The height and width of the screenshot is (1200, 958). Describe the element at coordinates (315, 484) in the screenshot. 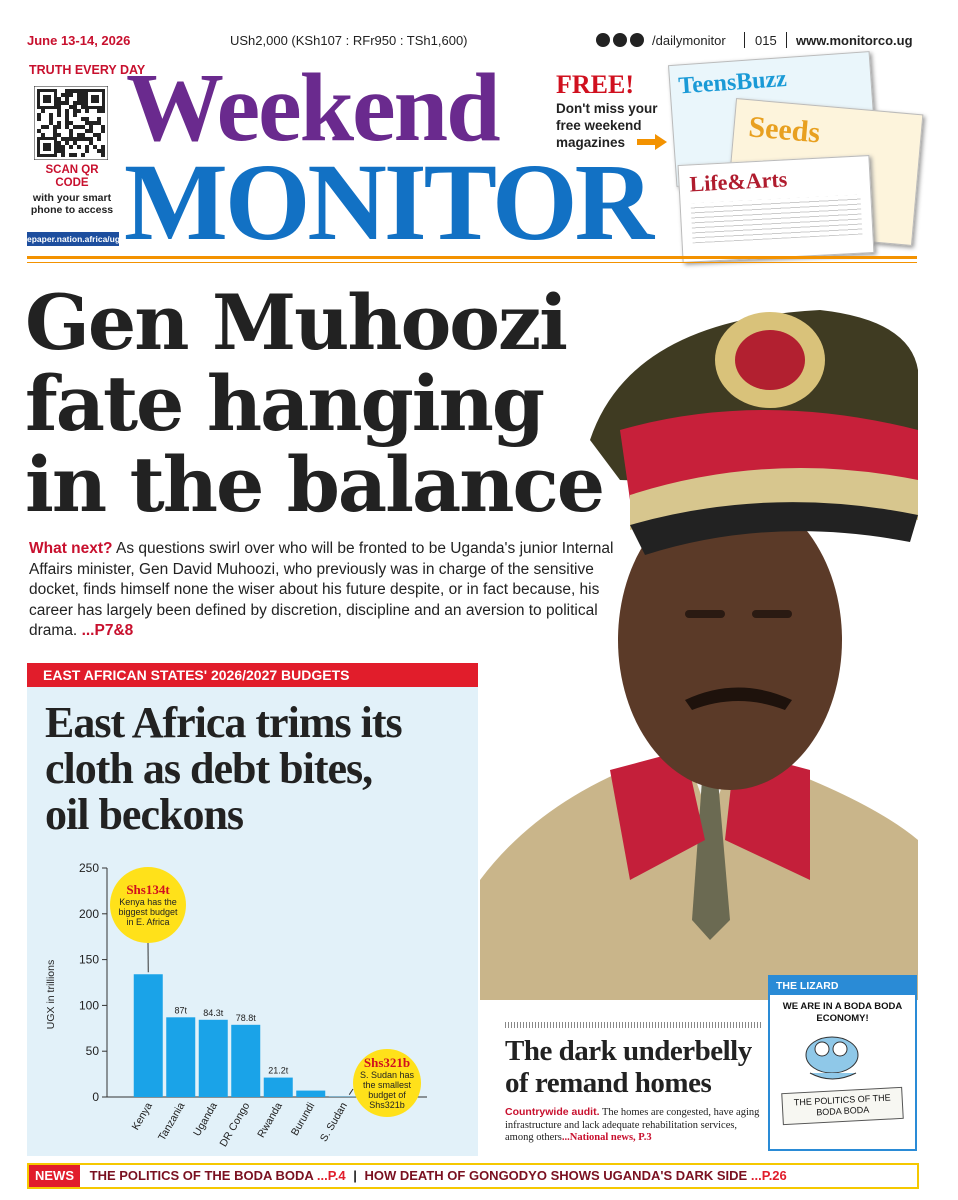

I see `headline-line: in the balance` at that location.